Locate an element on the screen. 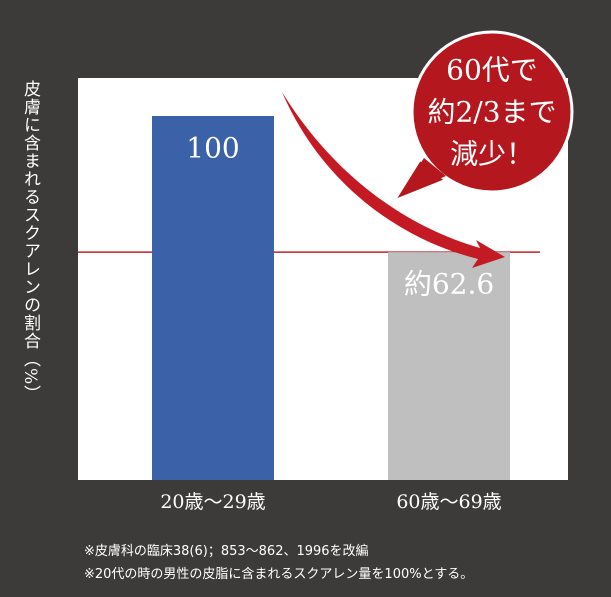  callout is located at coordinates (492, 112).